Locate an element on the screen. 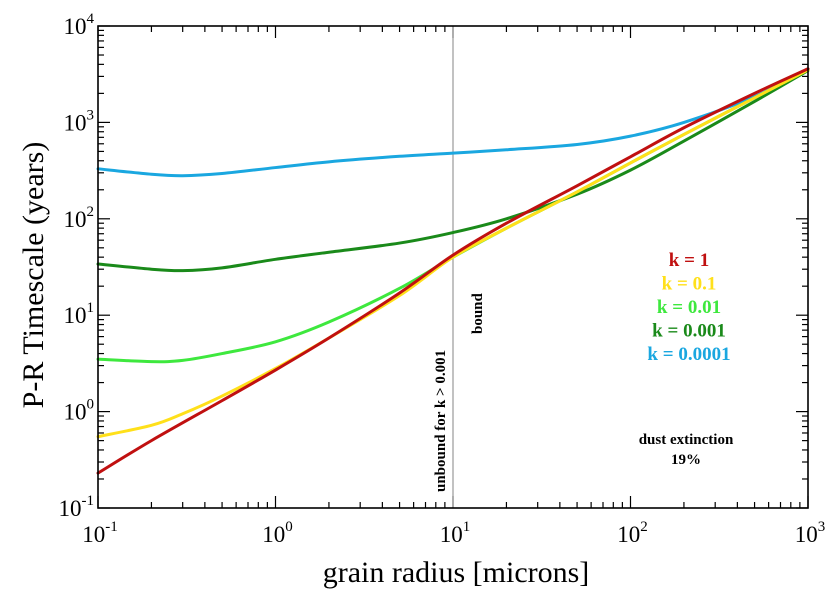 The height and width of the screenshot is (589, 830). y-tick-label: 10² is located at coordinates (79, 218).